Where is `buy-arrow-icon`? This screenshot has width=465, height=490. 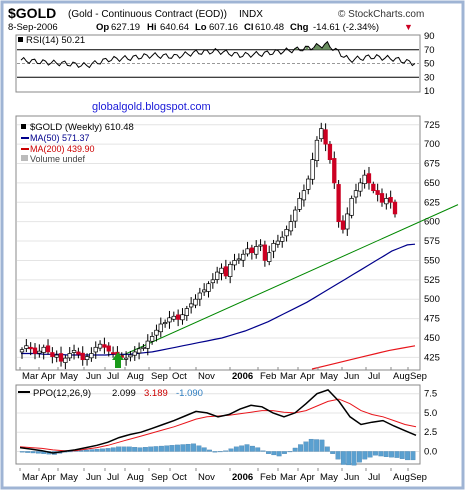 buy-arrow-icon is located at coordinates (118, 360).